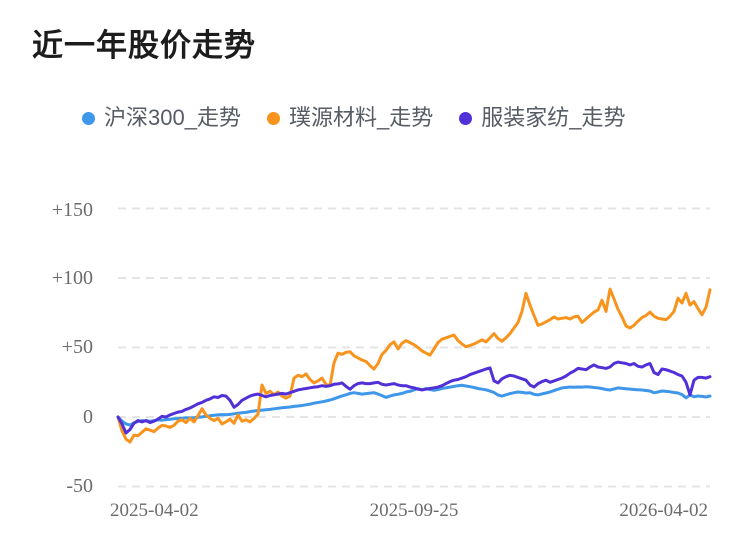 Image resolution: width=750 pixels, height=558 pixels. Describe the element at coordinates (414, 510) in the screenshot. I see `x-axis-tick-label: 2025-09-25` at that location.